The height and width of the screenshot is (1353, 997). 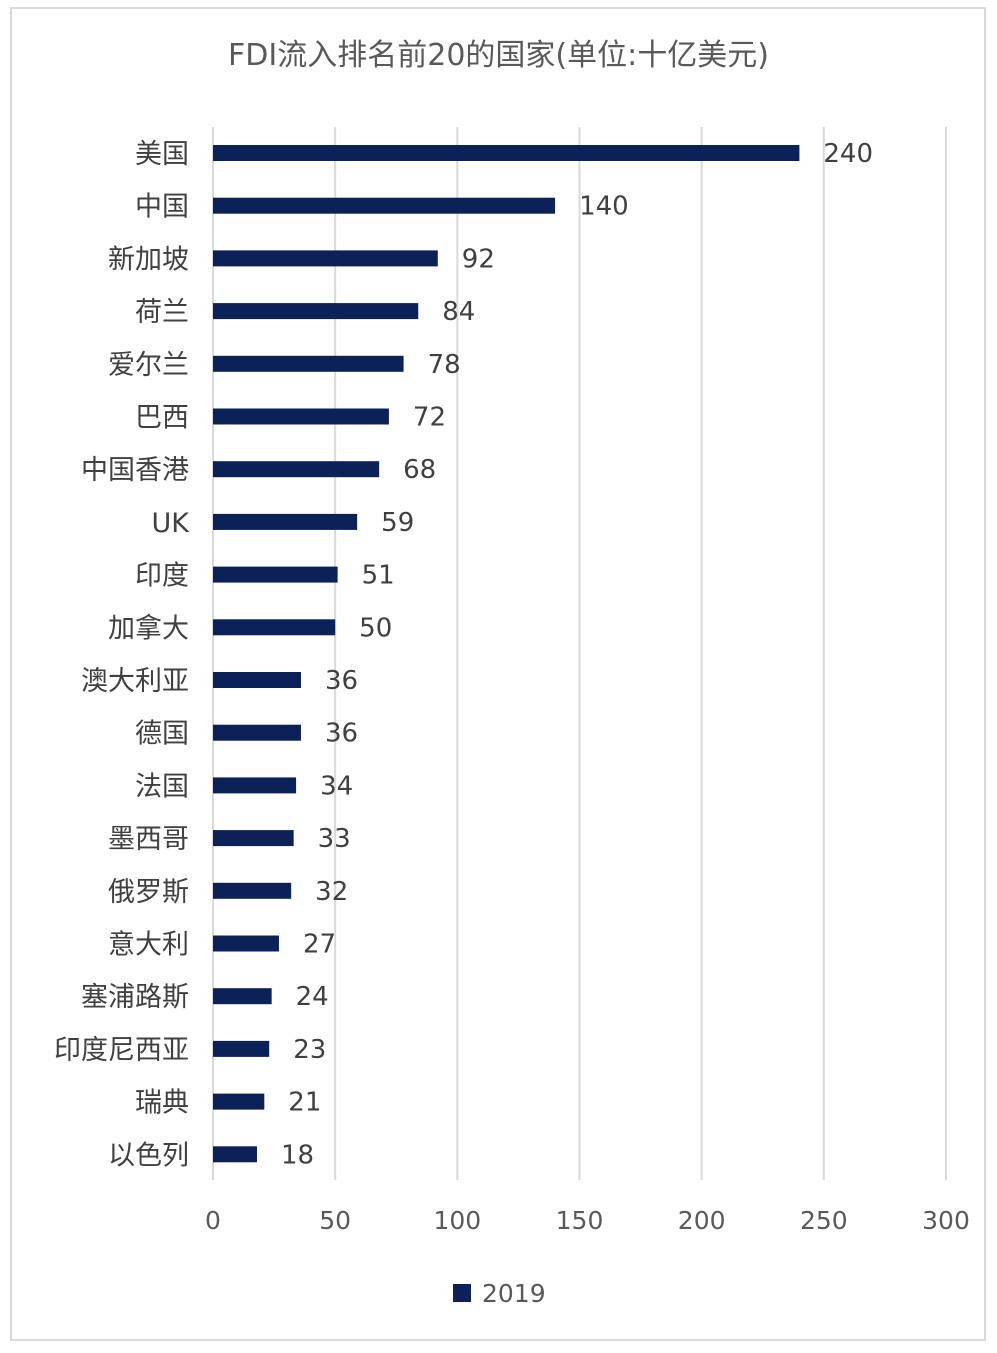 I want to click on x-tick-label: 250, so click(x=824, y=1220).